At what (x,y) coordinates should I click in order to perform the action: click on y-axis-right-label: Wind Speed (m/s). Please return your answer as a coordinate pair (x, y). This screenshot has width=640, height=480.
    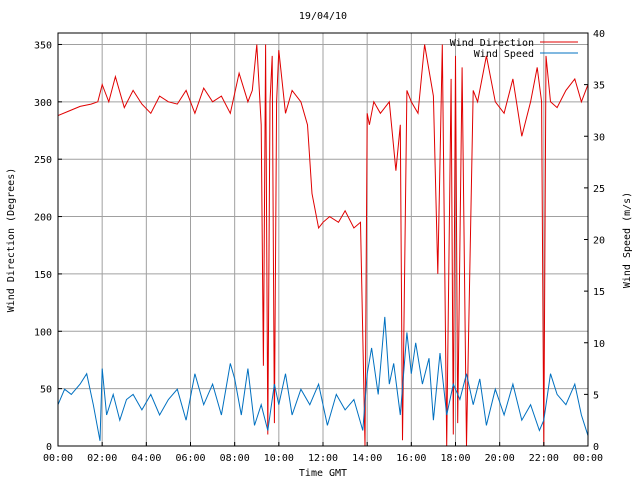
    Looking at the image, I should click on (627, 240).